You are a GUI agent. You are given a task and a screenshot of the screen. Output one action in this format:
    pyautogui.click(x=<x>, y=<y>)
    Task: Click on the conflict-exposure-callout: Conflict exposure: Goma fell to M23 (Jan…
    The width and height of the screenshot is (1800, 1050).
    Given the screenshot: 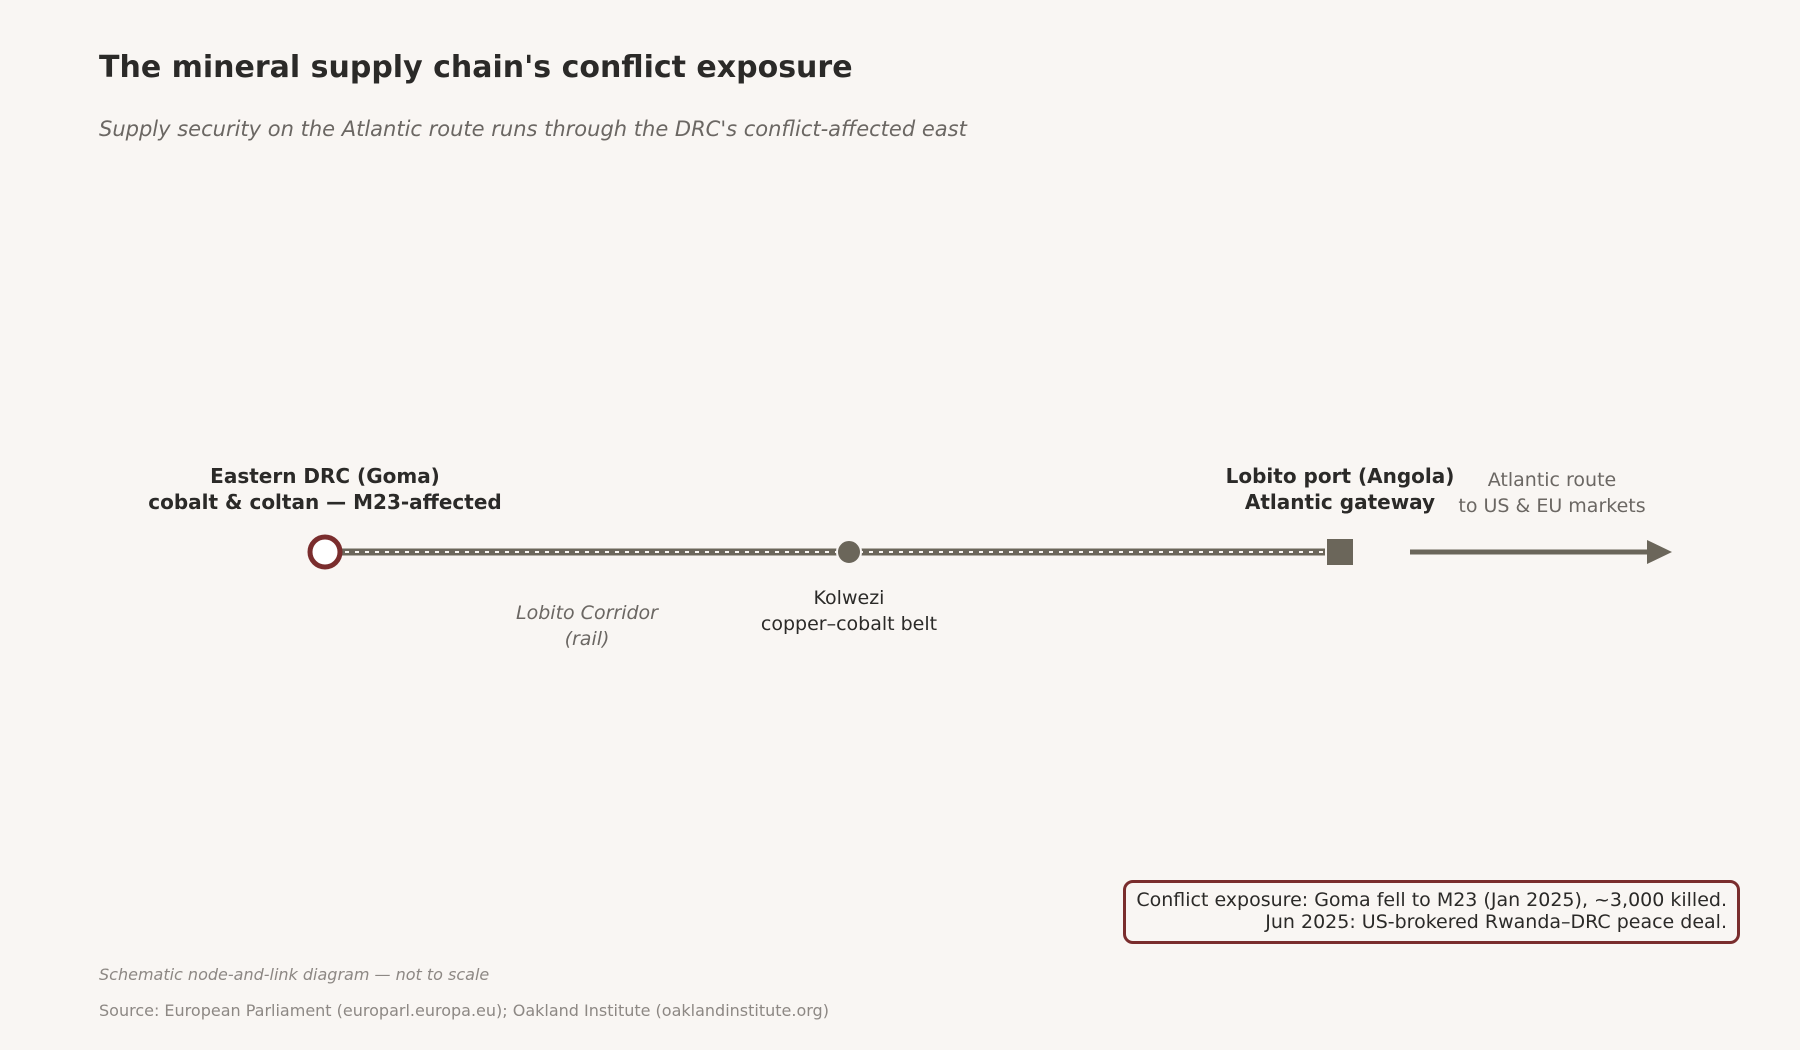 What is the action you would take?
    pyautogui.click(x=1431, y=912)
    